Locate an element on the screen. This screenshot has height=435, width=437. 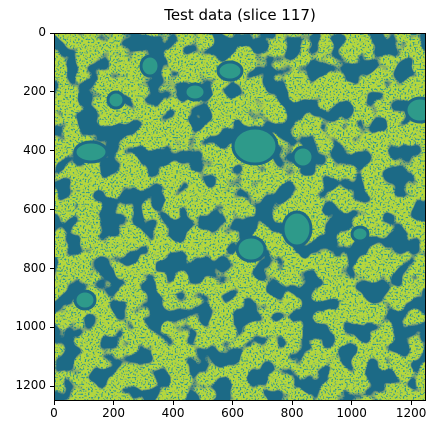
y-tick-label: 1200 is located at coordinates (30, 385).